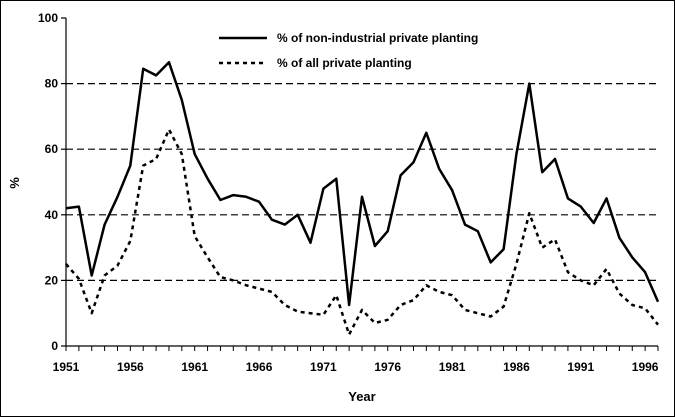 This screenshot has height=417, width=675. I want to click on x-tick-label: 1961, so click(194, 367).